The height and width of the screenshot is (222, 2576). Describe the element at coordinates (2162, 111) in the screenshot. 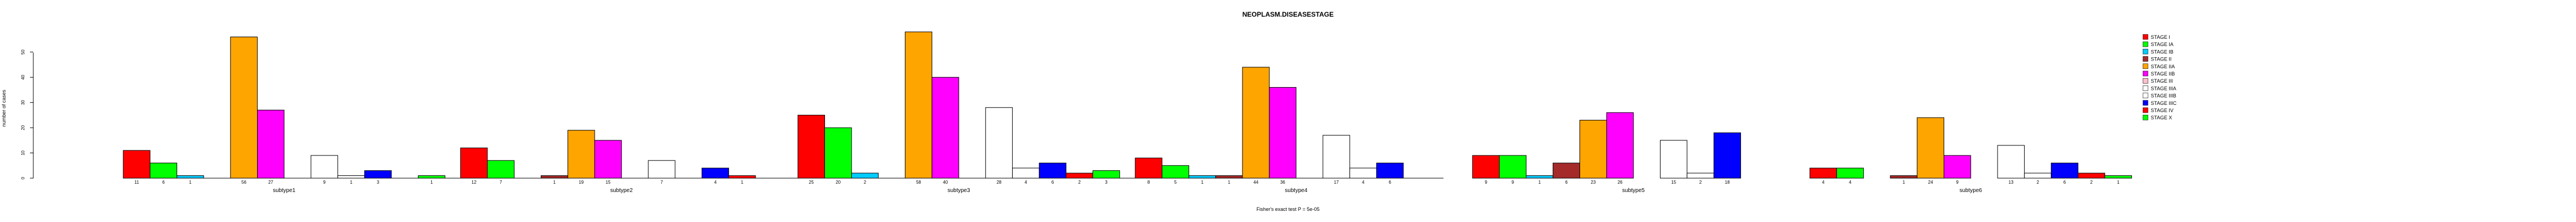

I see `legend-entry: STAGE IV` at that location.